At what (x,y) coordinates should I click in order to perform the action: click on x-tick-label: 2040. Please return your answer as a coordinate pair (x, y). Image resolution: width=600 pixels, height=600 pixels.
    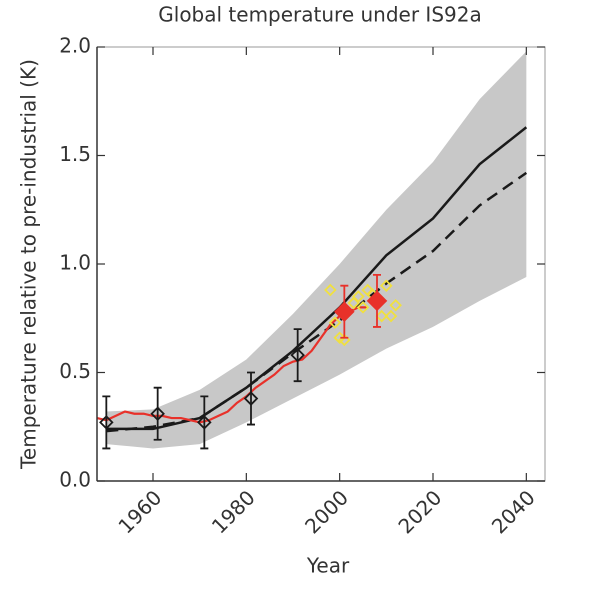
    Looking at the image, I should click on (513, 511).